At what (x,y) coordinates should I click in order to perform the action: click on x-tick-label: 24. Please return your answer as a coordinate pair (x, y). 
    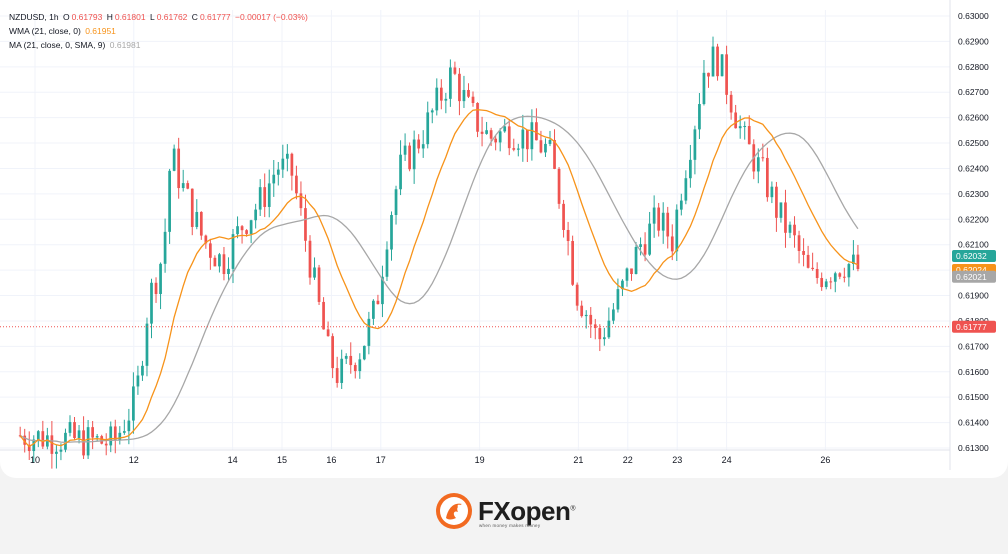
    Looking at the image, I should click on (727, 460).